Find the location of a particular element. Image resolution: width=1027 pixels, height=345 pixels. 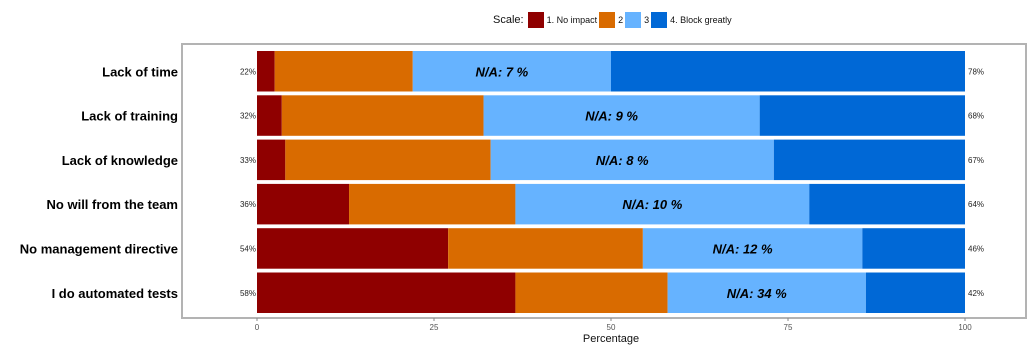

legend-label-block-greatly: 4. Block greatly is located at coordinates (701, 20).